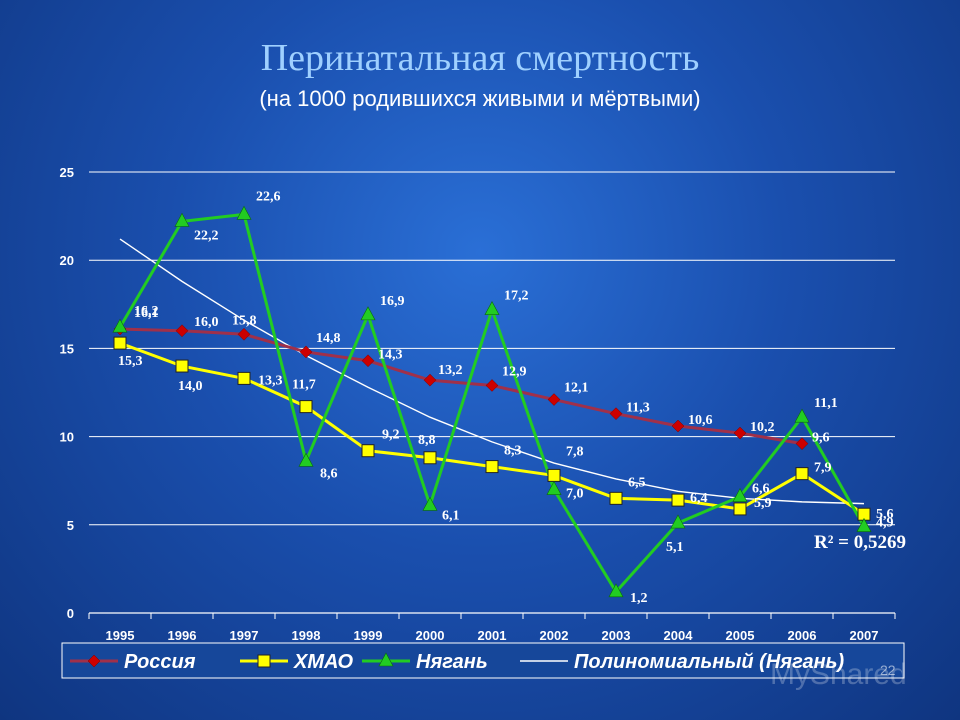 The width and height of the screenshot is (960, 720). I want to click on x-tick-label: 2003, so click(616, 635).